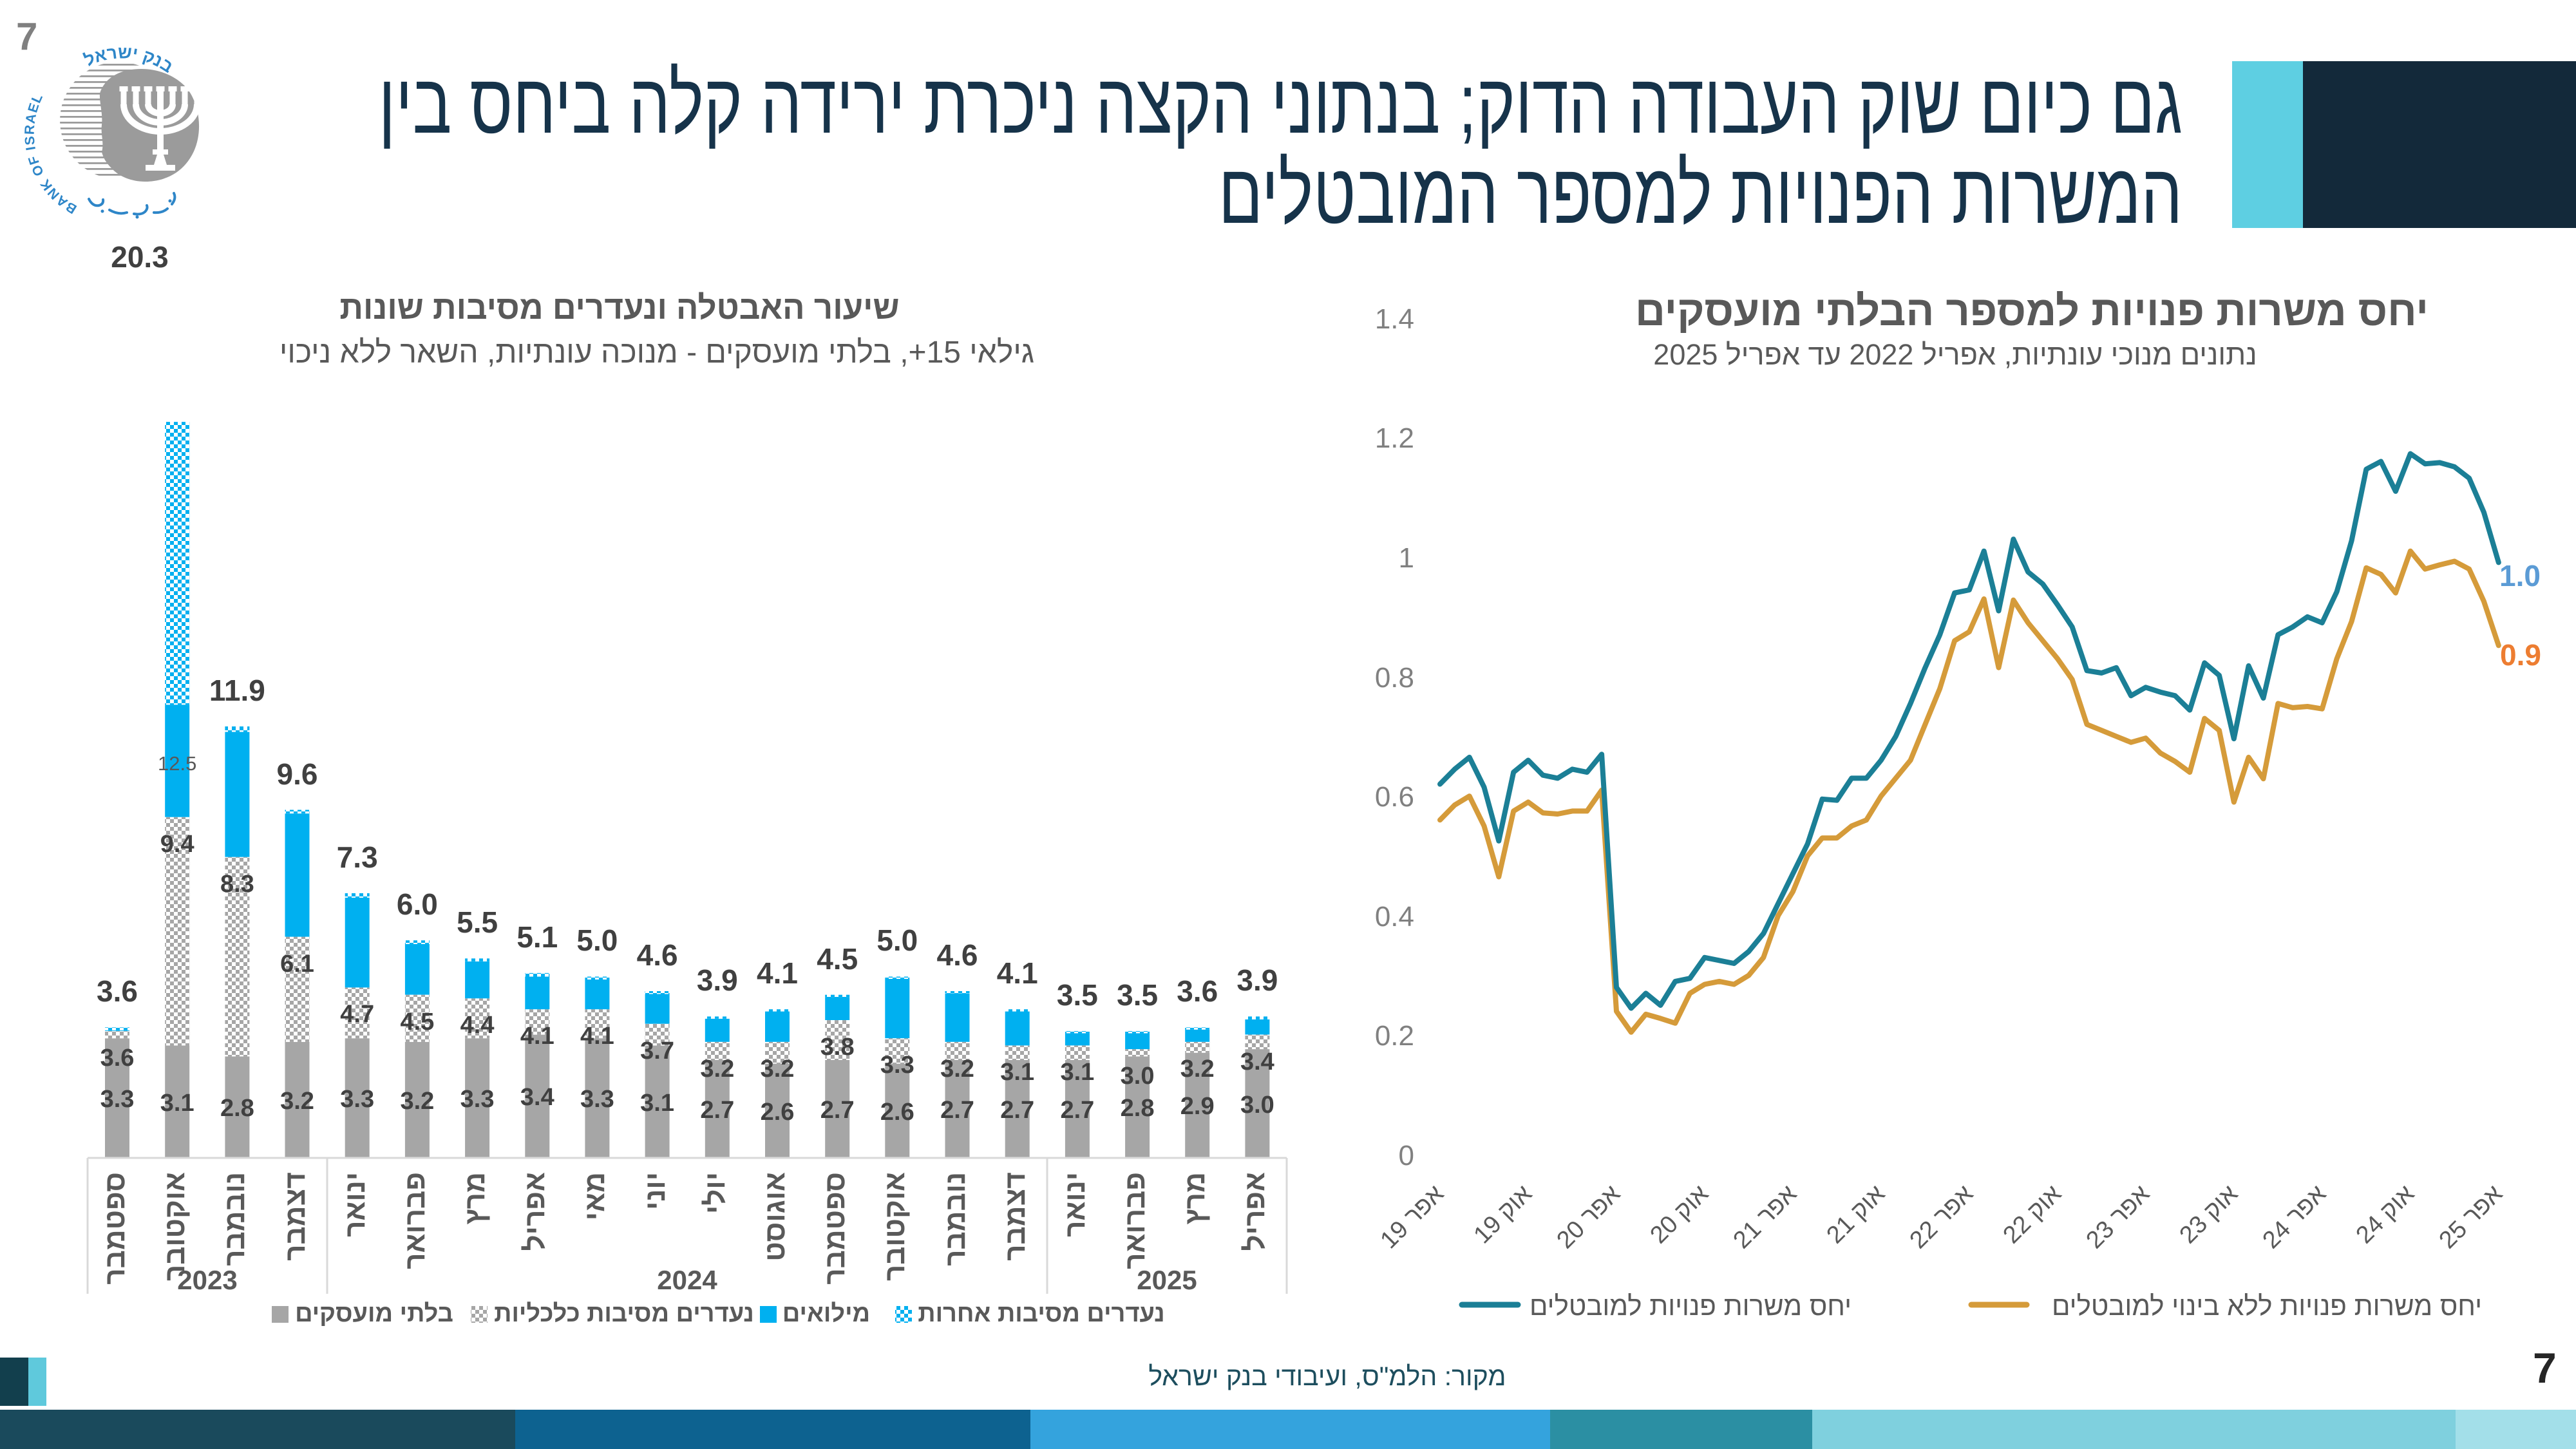  What do you see at coordinates (237, 690) in the screenshot?
I see `svg-text: 11.9` at bounding box center [237, 690].